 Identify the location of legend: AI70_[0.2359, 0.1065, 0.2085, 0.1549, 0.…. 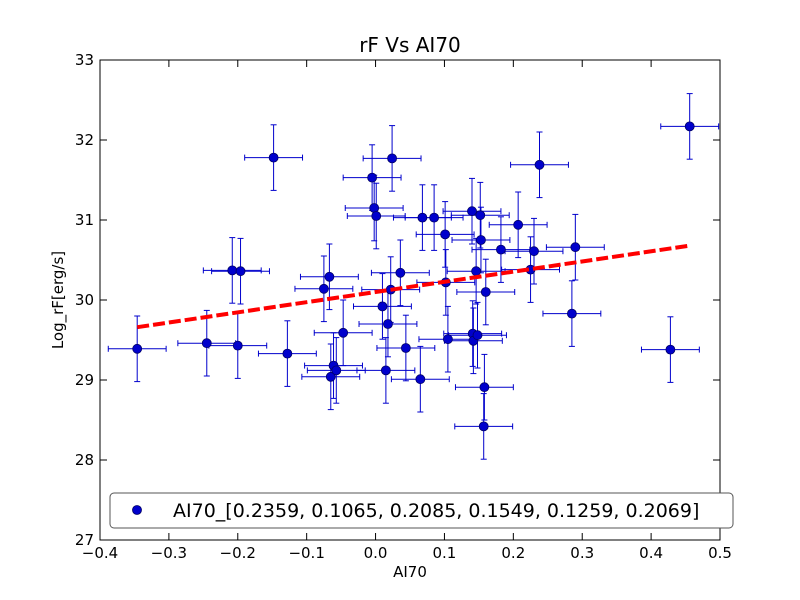
(421, 510).